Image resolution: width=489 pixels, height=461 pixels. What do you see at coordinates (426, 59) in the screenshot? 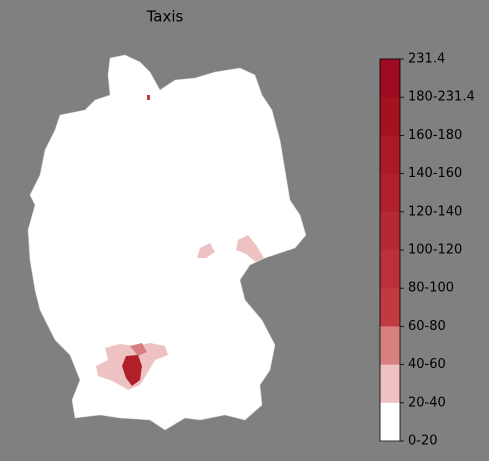
I see `colorbar-label: 231.4` at bounding box center [426, 59].